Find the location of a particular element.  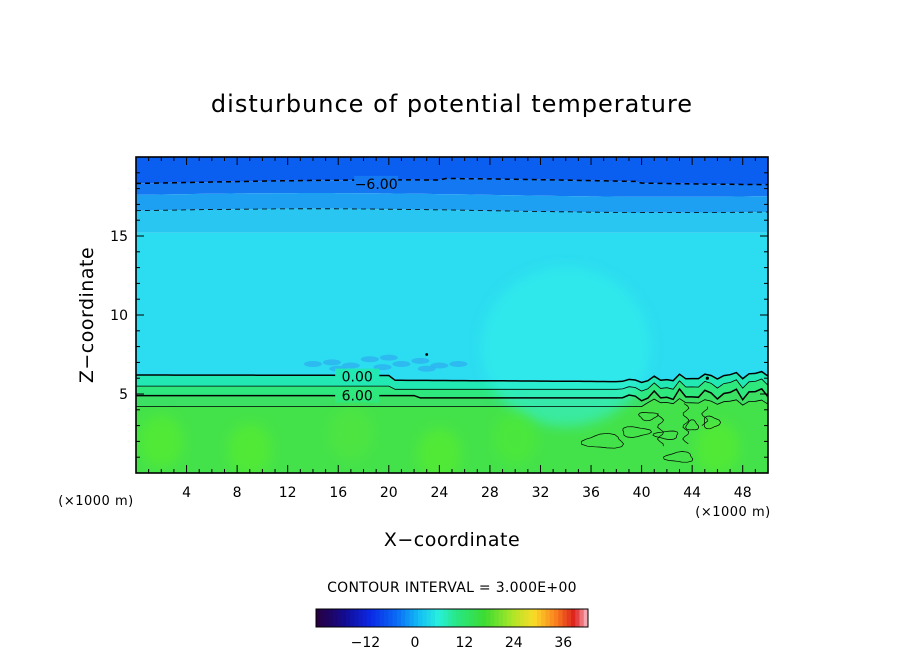

colorbar-tick-label: 0 is located at coordinates (414, 643).